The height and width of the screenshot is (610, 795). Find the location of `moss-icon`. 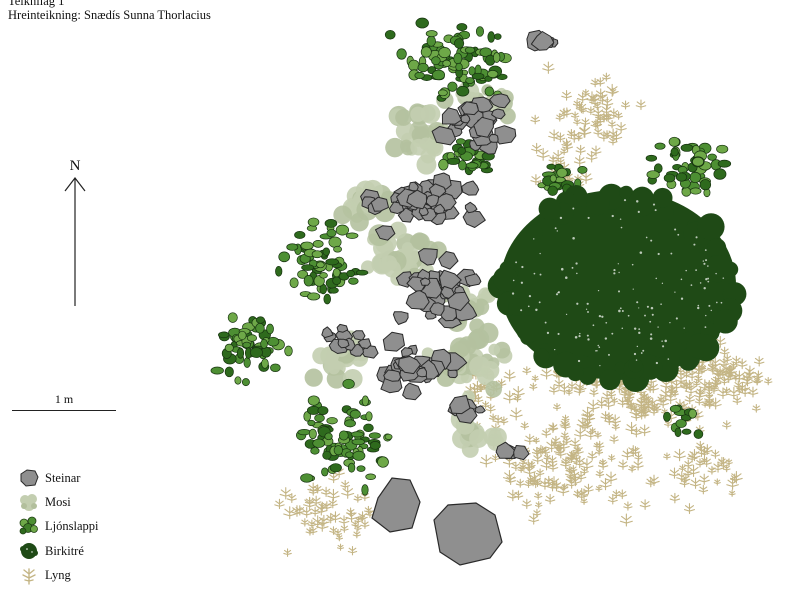

moss-icon is located at coordinates (28, 503).